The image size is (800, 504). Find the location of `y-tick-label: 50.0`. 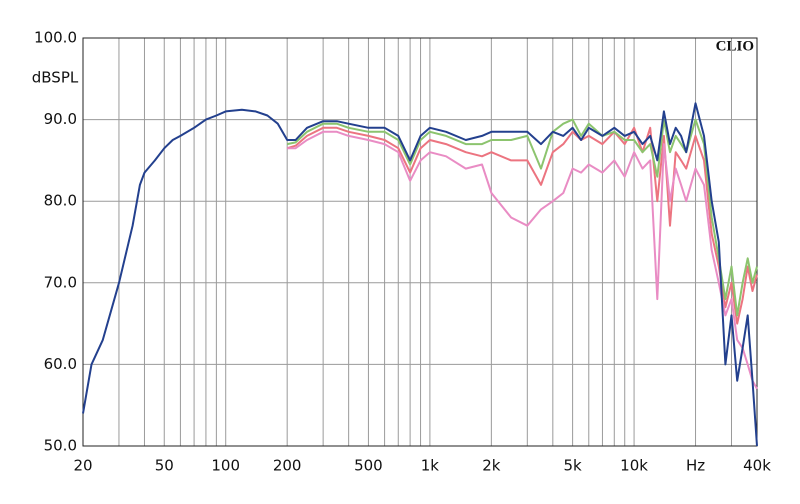

y-tick-label: 50.0 is located at coordinates (60, 446).